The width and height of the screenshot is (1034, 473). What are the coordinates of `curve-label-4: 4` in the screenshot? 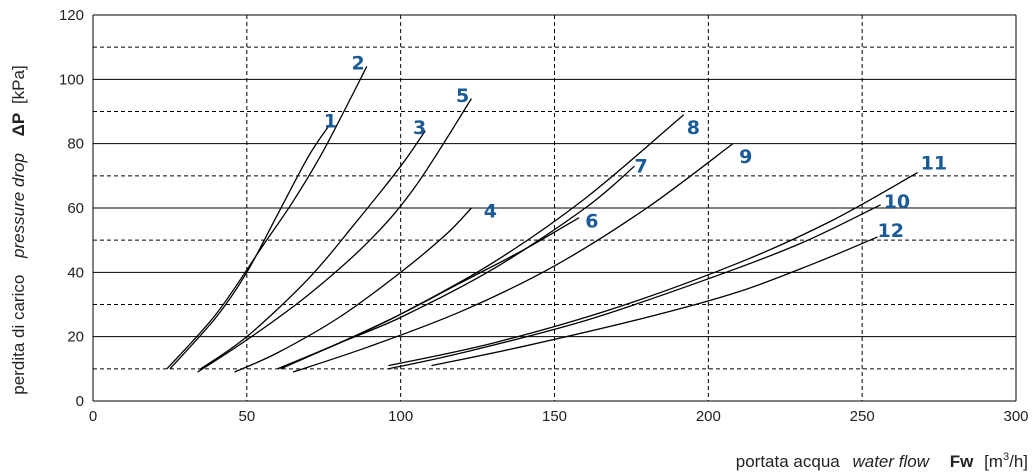 It's located at (490, 212).